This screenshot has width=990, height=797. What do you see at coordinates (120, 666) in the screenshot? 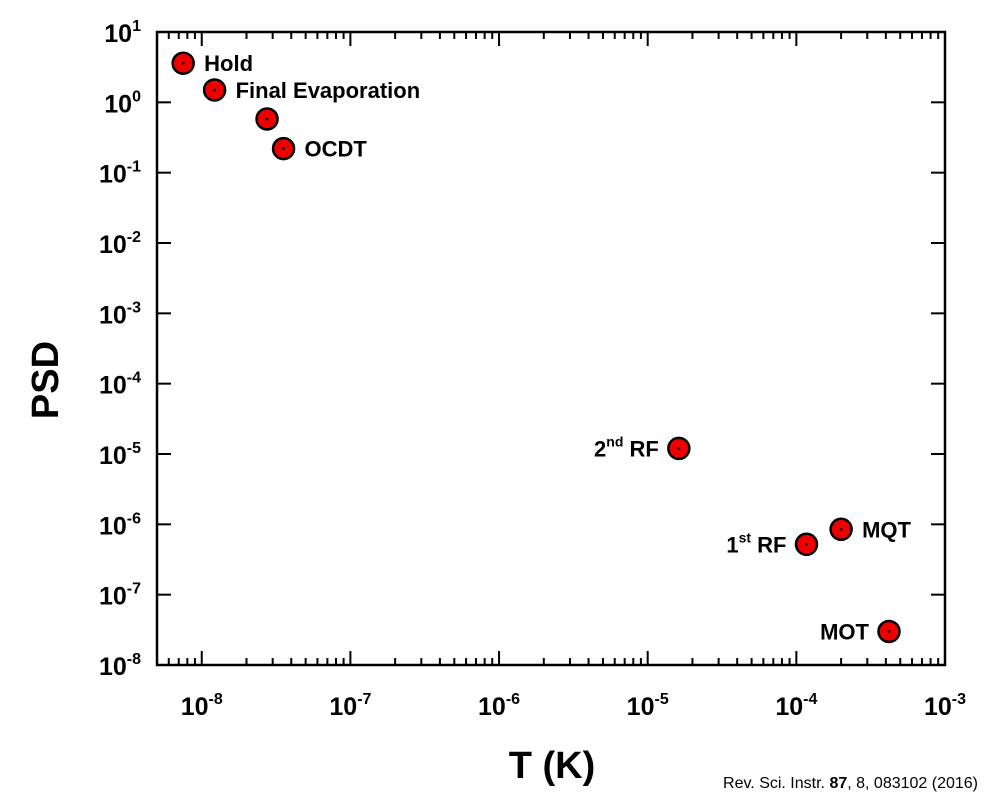
I see `y-tick-label: 10⁻⁸` at bounding box center [120, 666].